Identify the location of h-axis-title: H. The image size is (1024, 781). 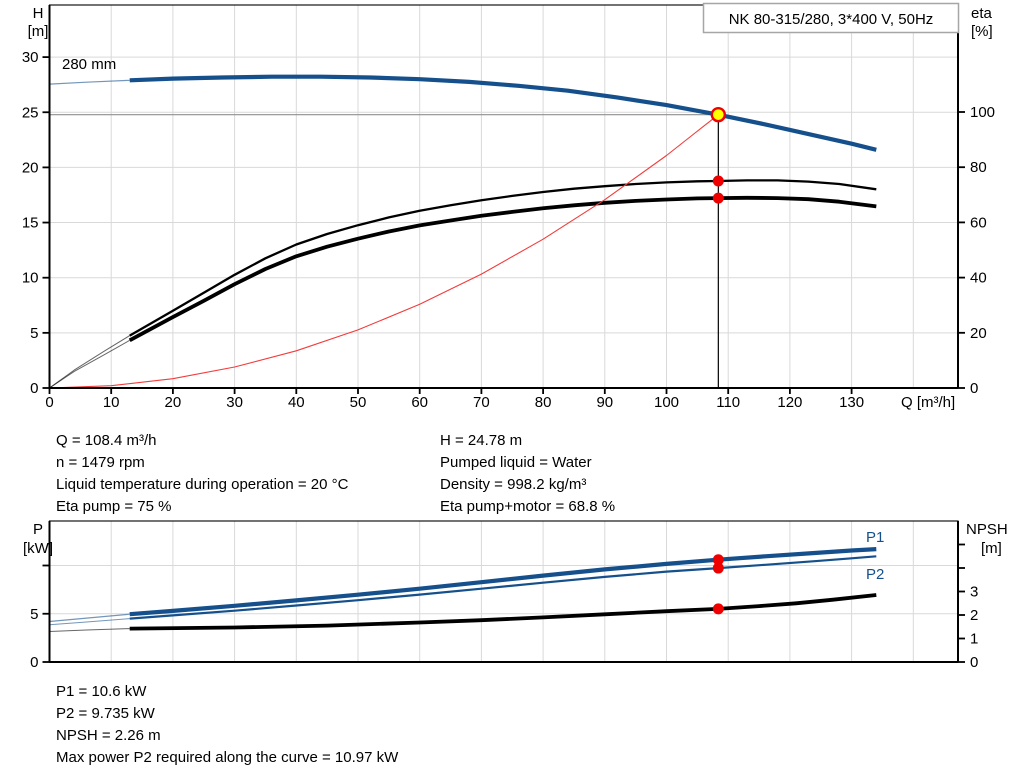
(38, 13).